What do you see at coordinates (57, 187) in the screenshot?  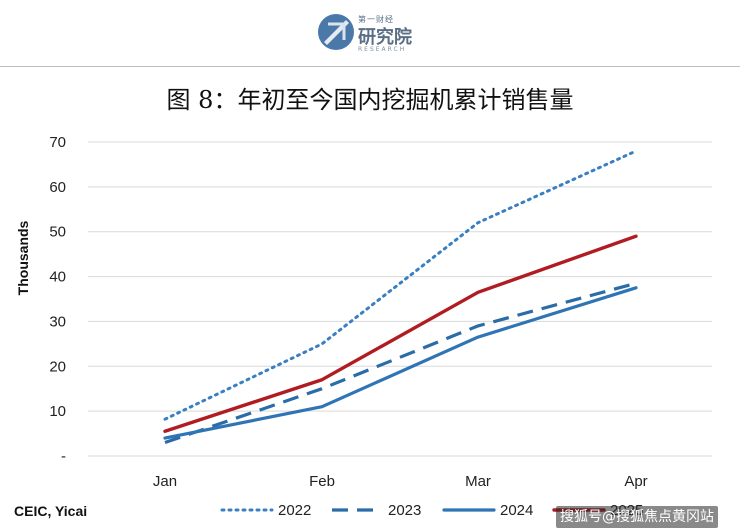 I see `y-tick-label: 60` at bounding box center [57, 187].